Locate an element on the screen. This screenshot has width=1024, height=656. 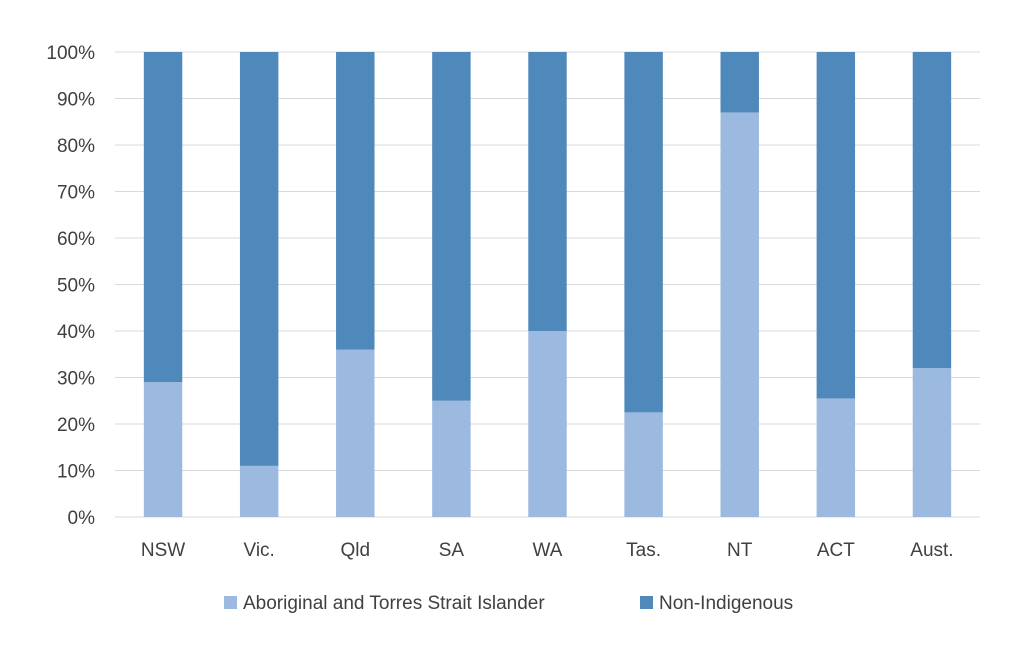
y-axis-tick-labels: 0% 10% 20% 30% 40% 50% 60% 70% 80% 90% 100% is located at coordinates (70, 286).